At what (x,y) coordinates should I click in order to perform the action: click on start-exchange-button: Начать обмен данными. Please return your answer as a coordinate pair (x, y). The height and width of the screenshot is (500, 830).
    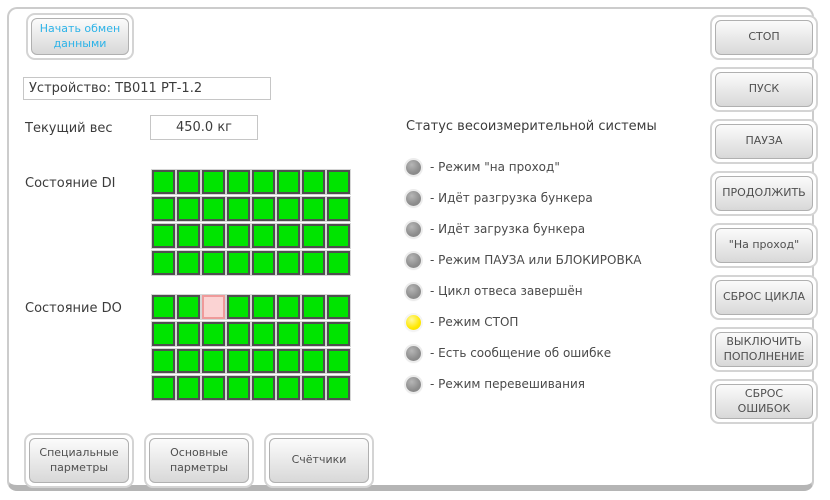
    Looking at the image, I should click on (80, 36).